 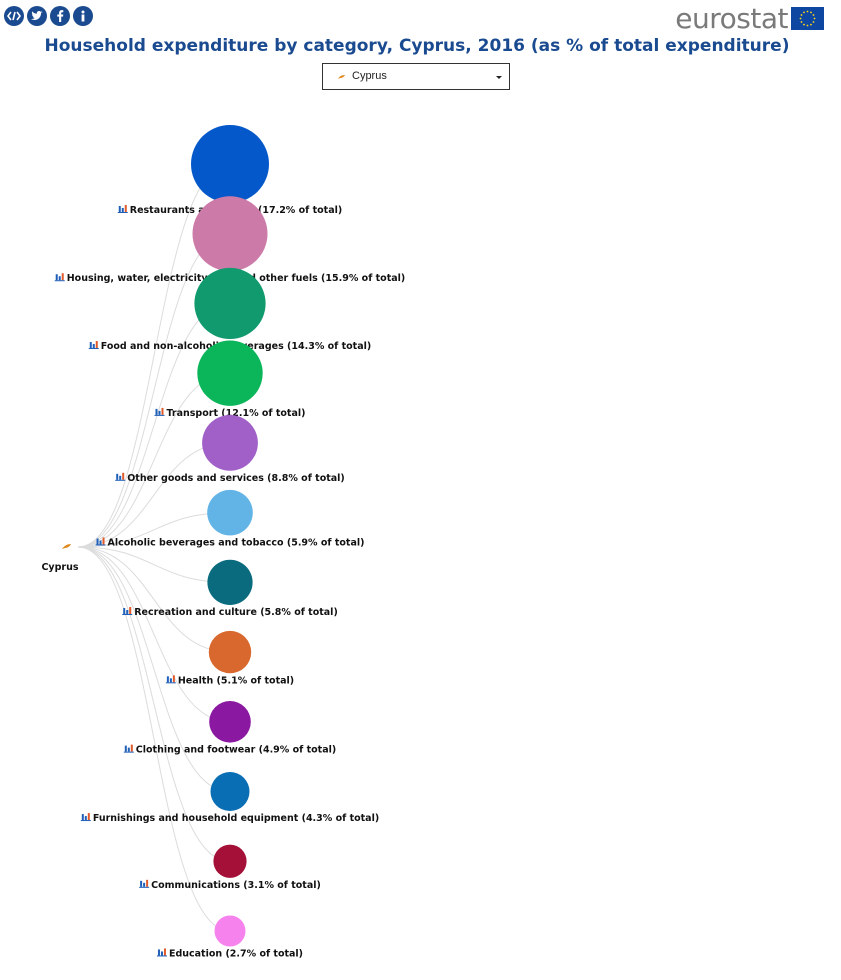 What do you see at coordinates (154, 564) in the screenshot?
I see `tree-link-recreation-and-culture` at bounding box center [154, 564].